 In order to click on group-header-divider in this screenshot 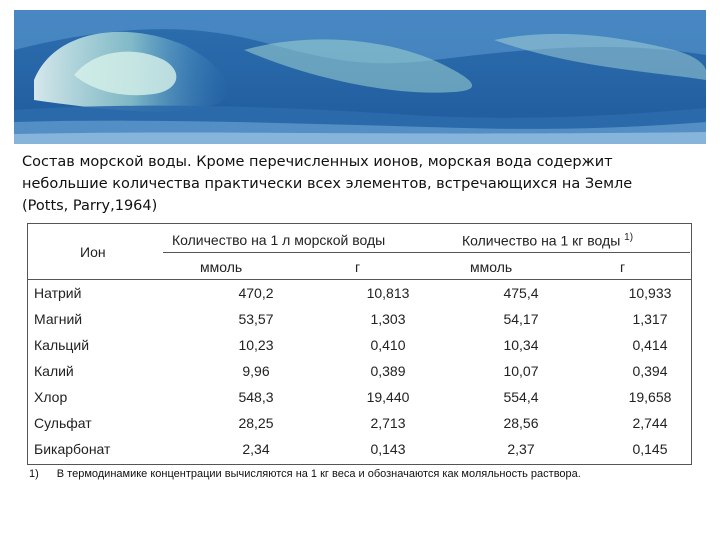, I will do `click(426, 252)`.